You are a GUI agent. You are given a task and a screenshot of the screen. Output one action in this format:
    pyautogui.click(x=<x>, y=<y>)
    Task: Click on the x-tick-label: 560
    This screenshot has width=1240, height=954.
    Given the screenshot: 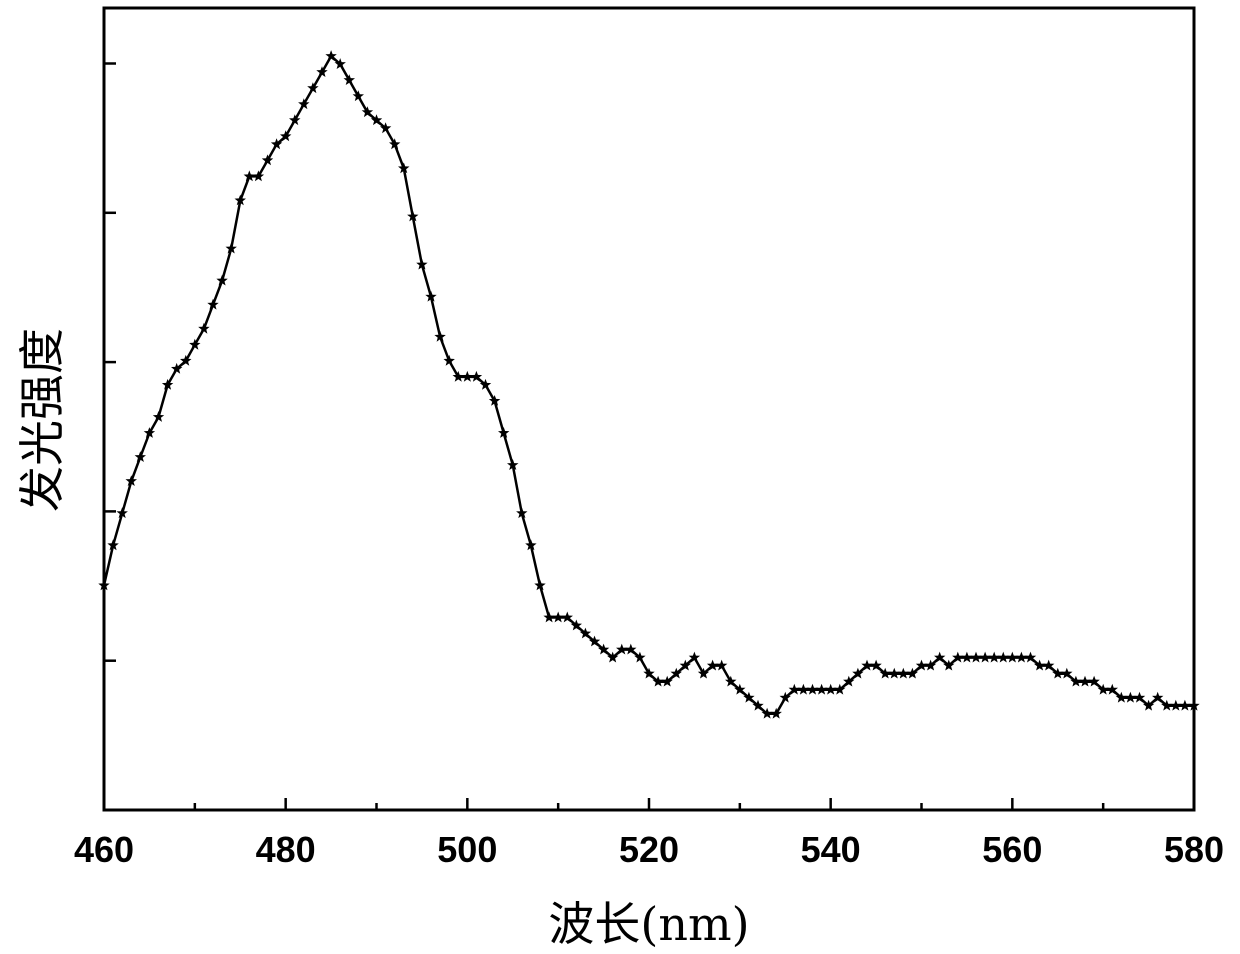 What is the action you would take?
    pyautogui.click(x=1012, y=849)
    